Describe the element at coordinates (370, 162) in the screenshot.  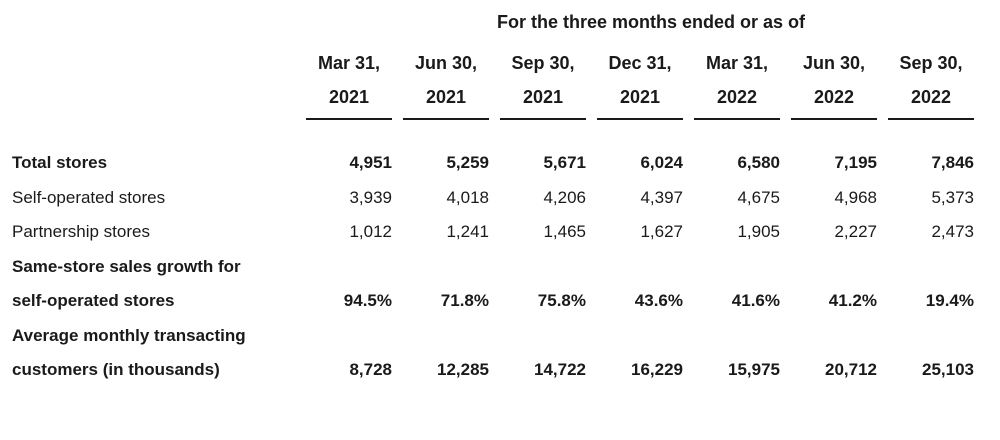
I see `table-cell: 4,951` at that location.